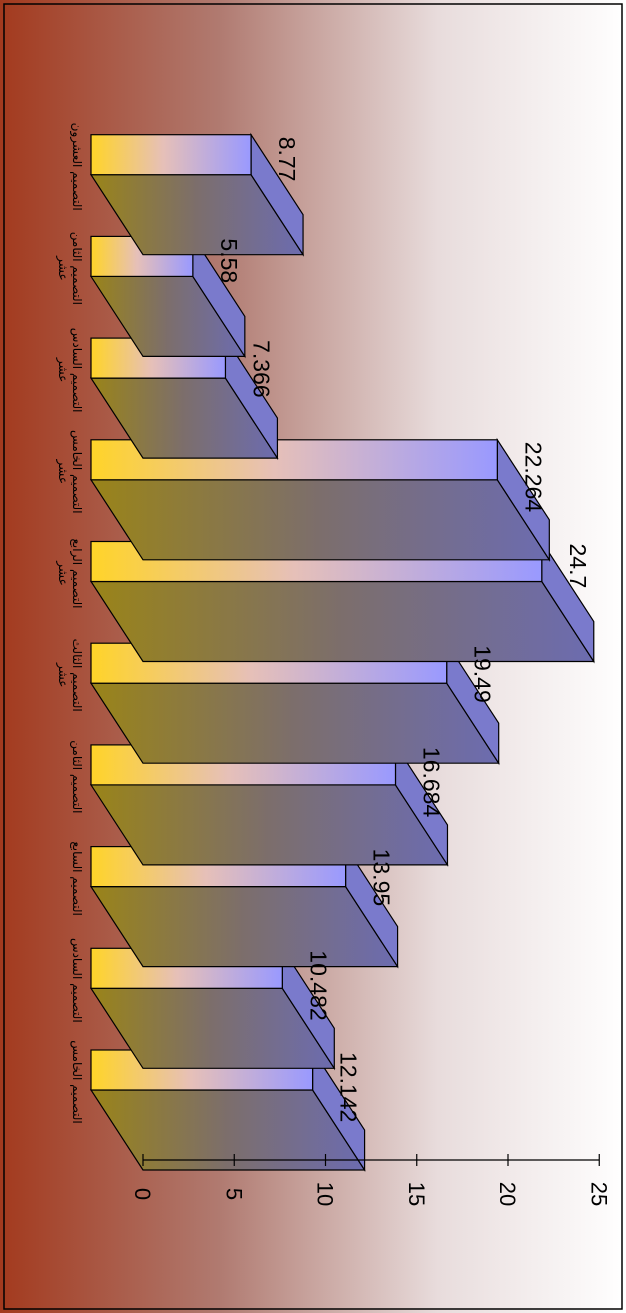  Describe the element at coordinates (77, 675) in the screenshot. I see `category-label: التصميم الثالث` at that location.